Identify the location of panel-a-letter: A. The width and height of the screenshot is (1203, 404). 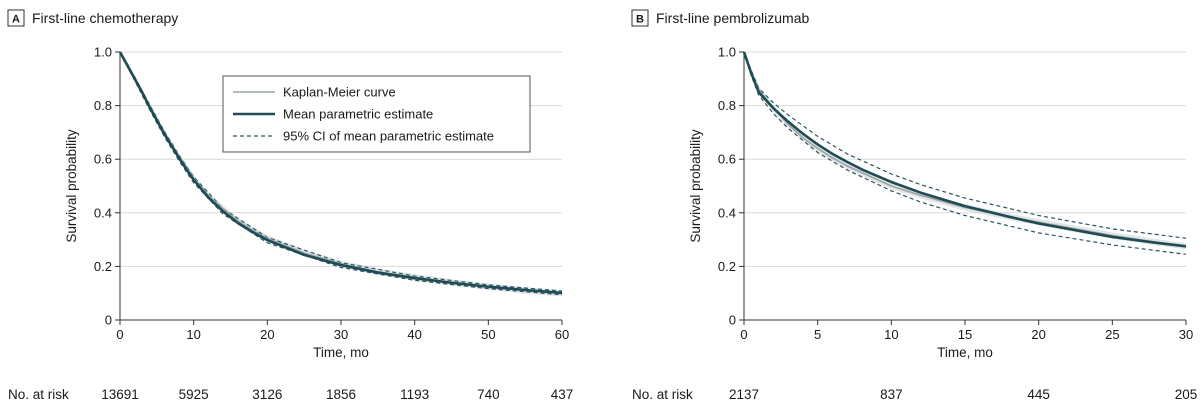
(16, 20).